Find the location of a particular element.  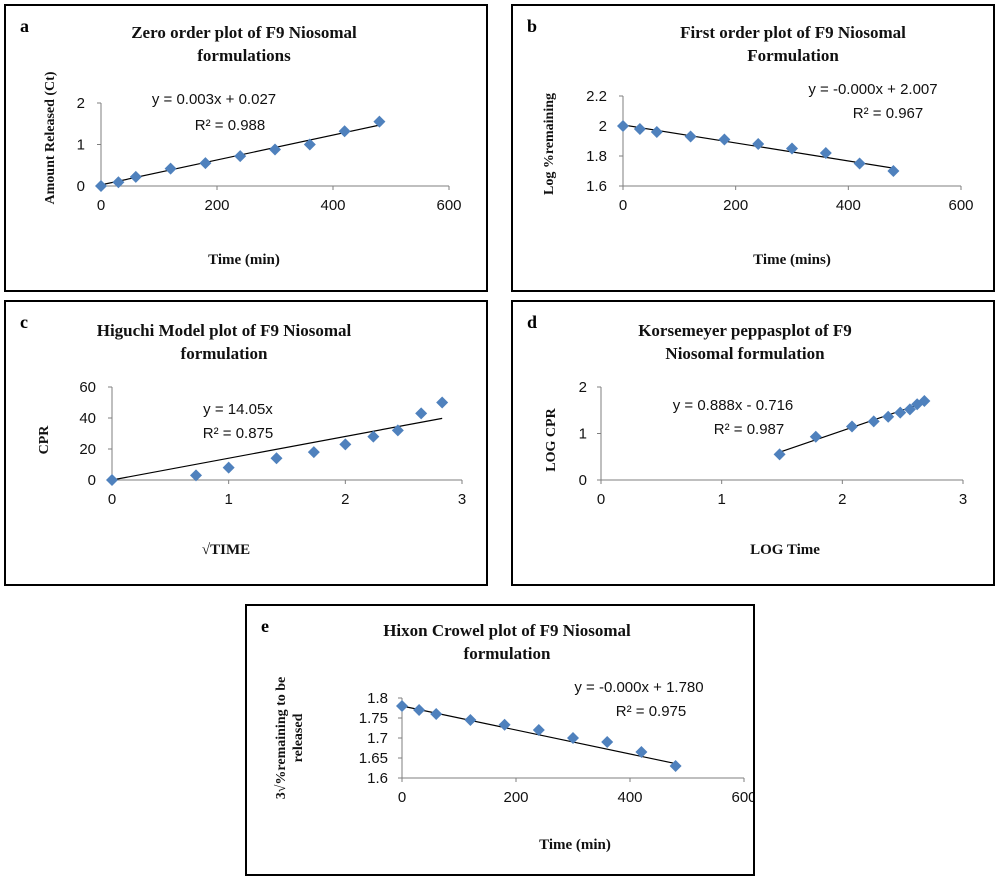

y-axis-label: released is located at coordinates (298, 737).